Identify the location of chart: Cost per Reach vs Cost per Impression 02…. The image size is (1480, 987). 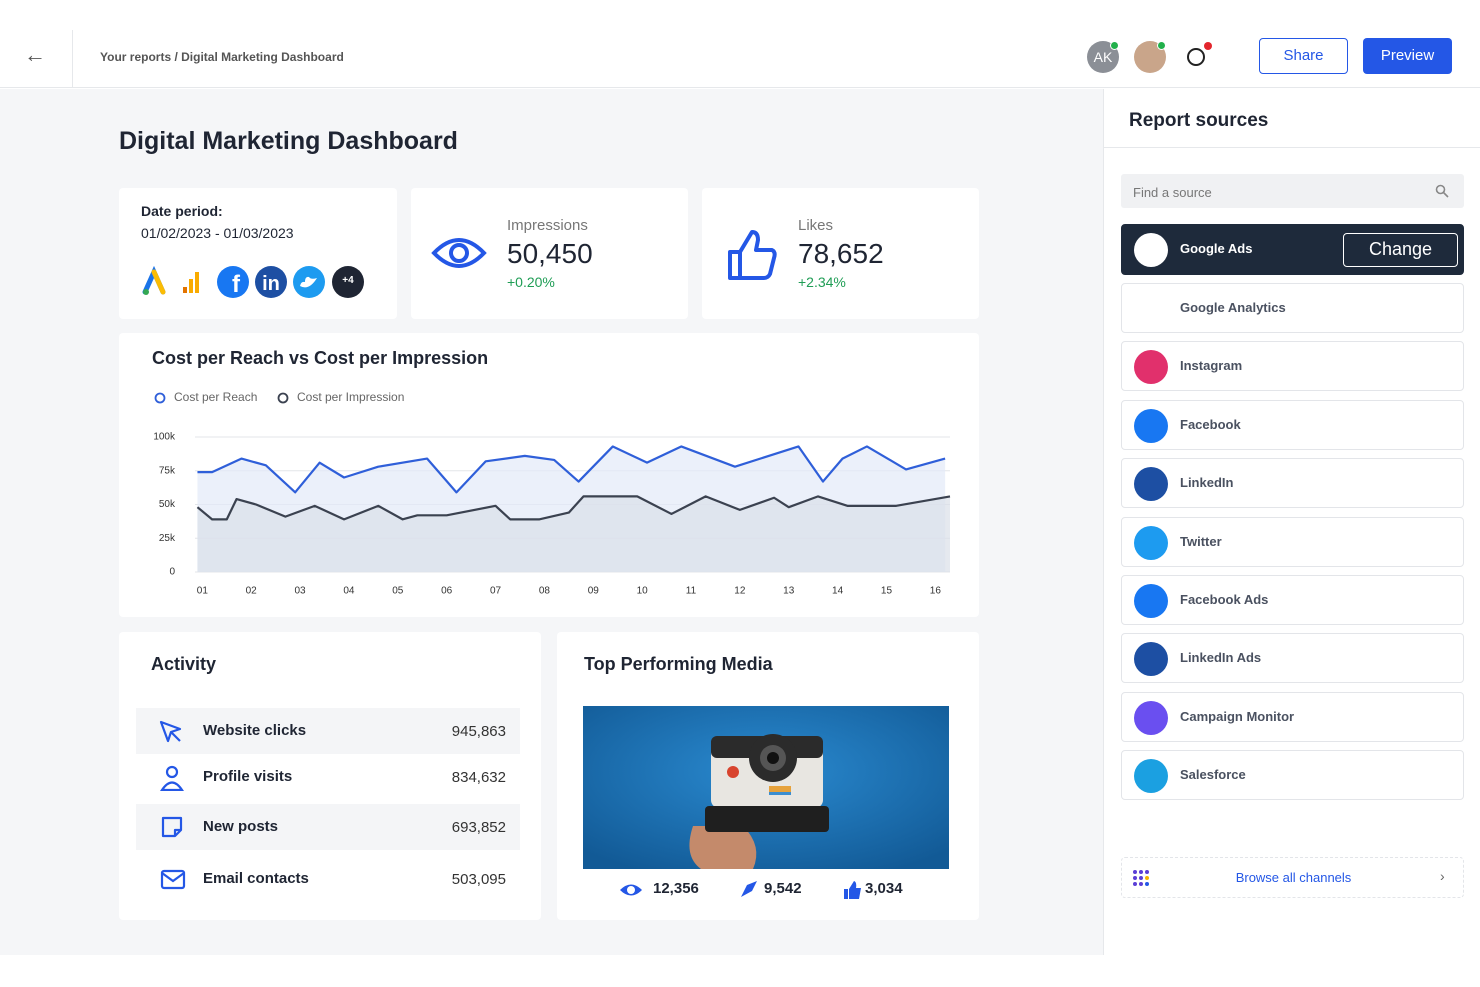
(551, 472).